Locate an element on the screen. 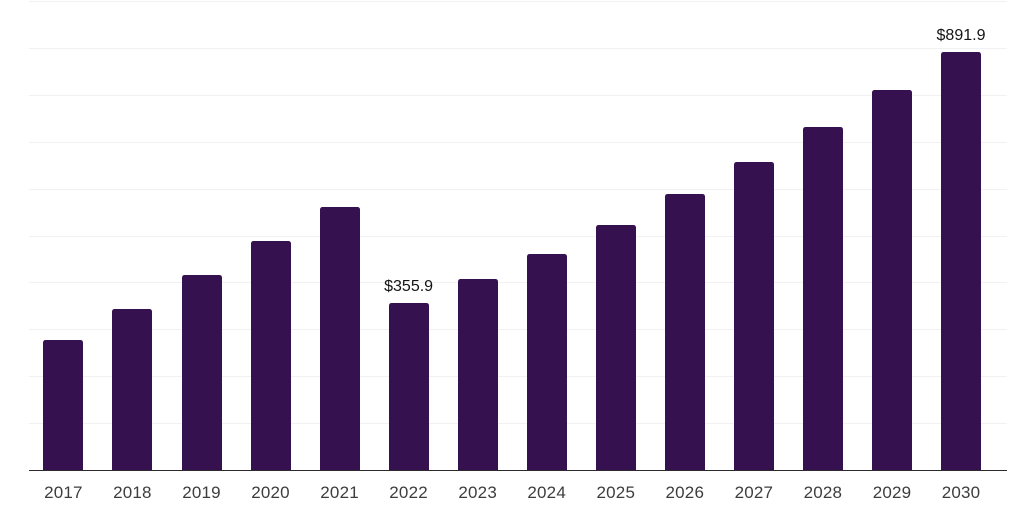 The height and width of the screenshot is (512, 1024). bar-2022 is located at coordinates (408, 386).